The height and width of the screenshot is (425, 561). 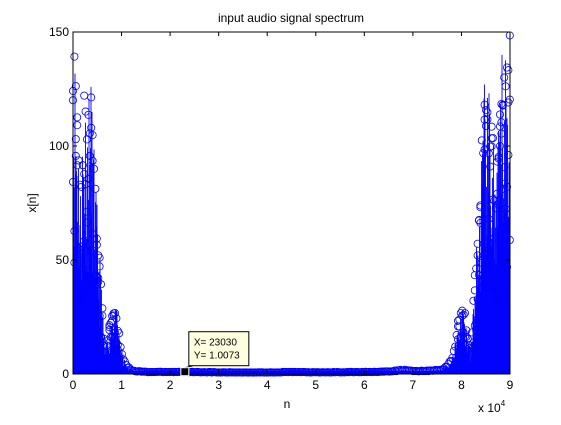 What do you see at coordinates (413, 385) in the screenshot?
I see `x-tick-label: 7` at bounding box center [413, 385].